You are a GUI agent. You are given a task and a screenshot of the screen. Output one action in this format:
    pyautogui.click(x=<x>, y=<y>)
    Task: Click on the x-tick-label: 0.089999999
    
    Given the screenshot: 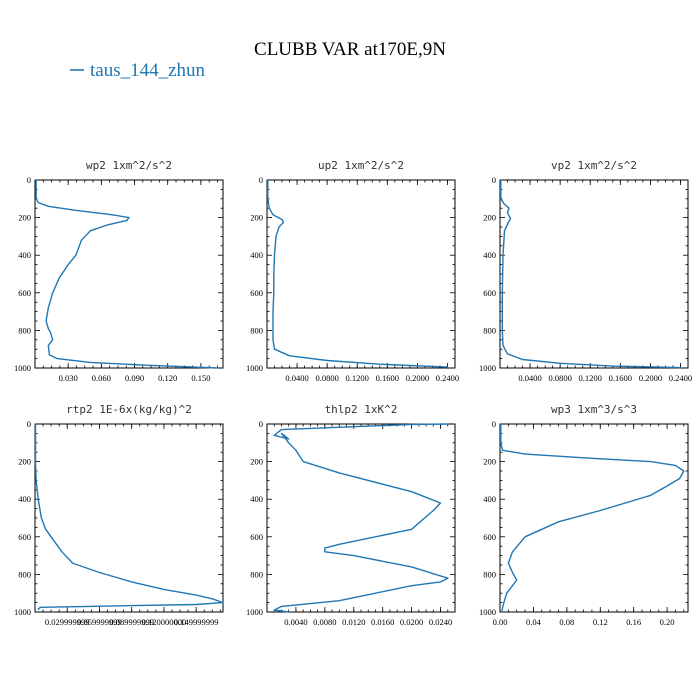 What is the action you would take?
    pyautogui.click(x=131, y=622)
    